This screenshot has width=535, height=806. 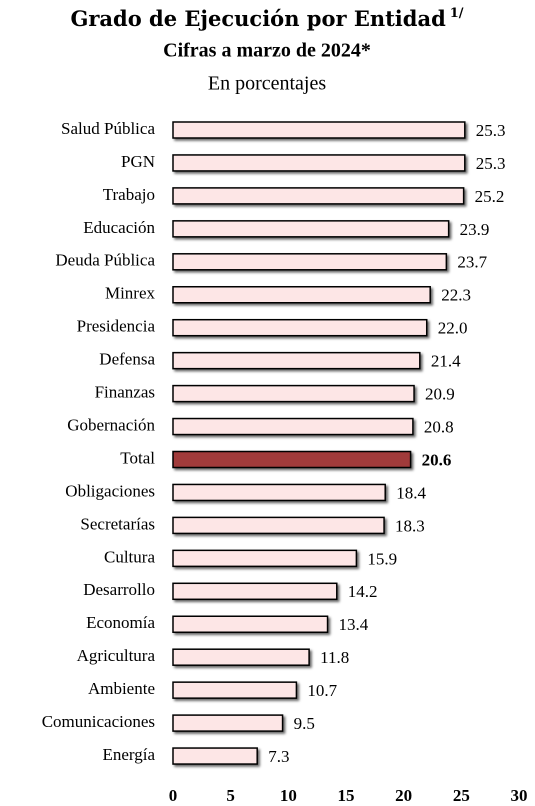 I want to click on chart-subtitle: Cifras a marzo de 2024*, so click(x=267, y=51).